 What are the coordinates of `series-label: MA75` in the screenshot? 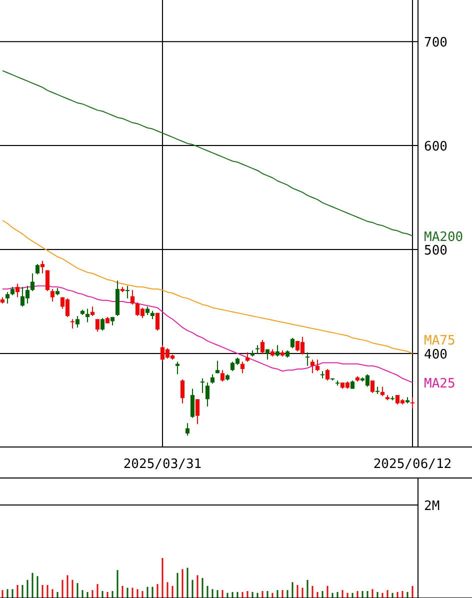 It's located at (440, 340).